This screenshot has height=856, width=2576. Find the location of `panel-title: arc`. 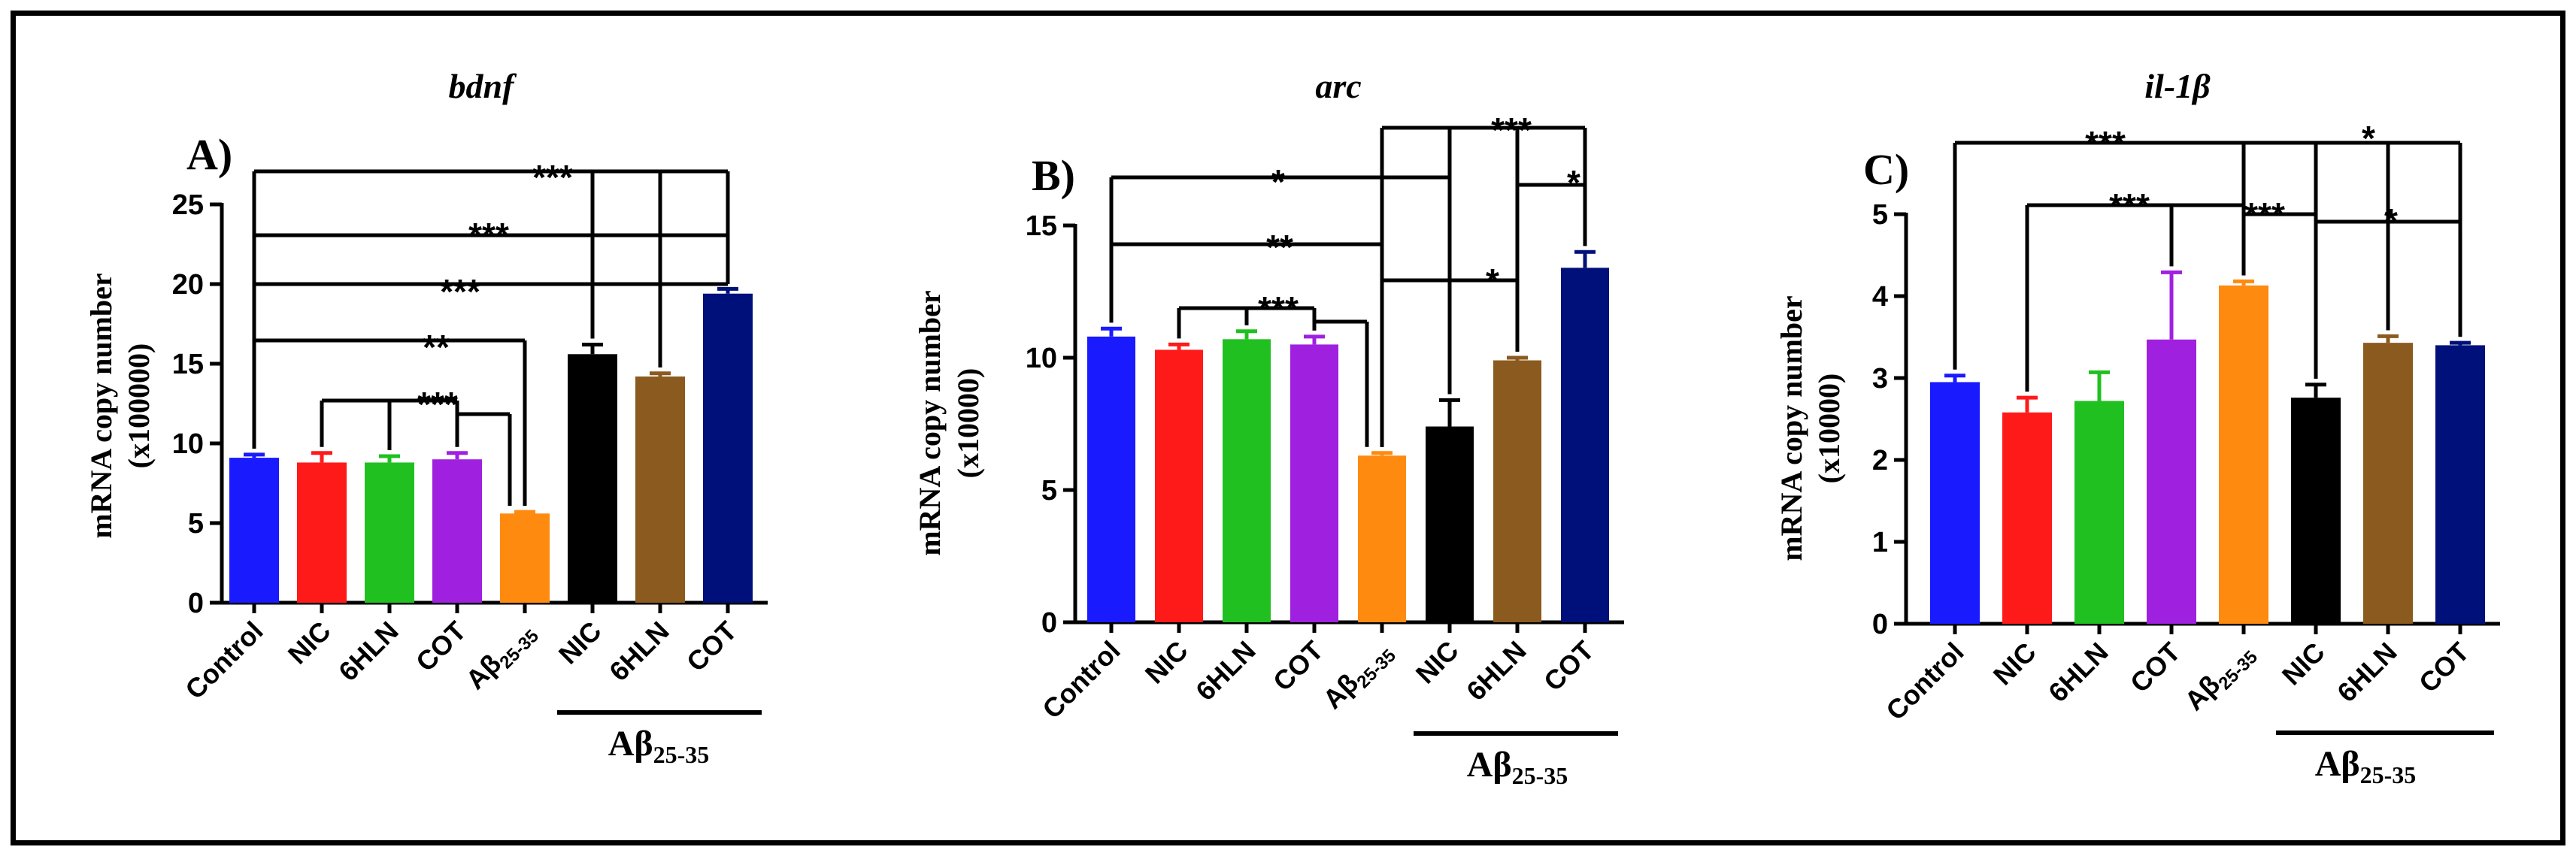

panel-title: arc is located at coordinates (1338, 86).